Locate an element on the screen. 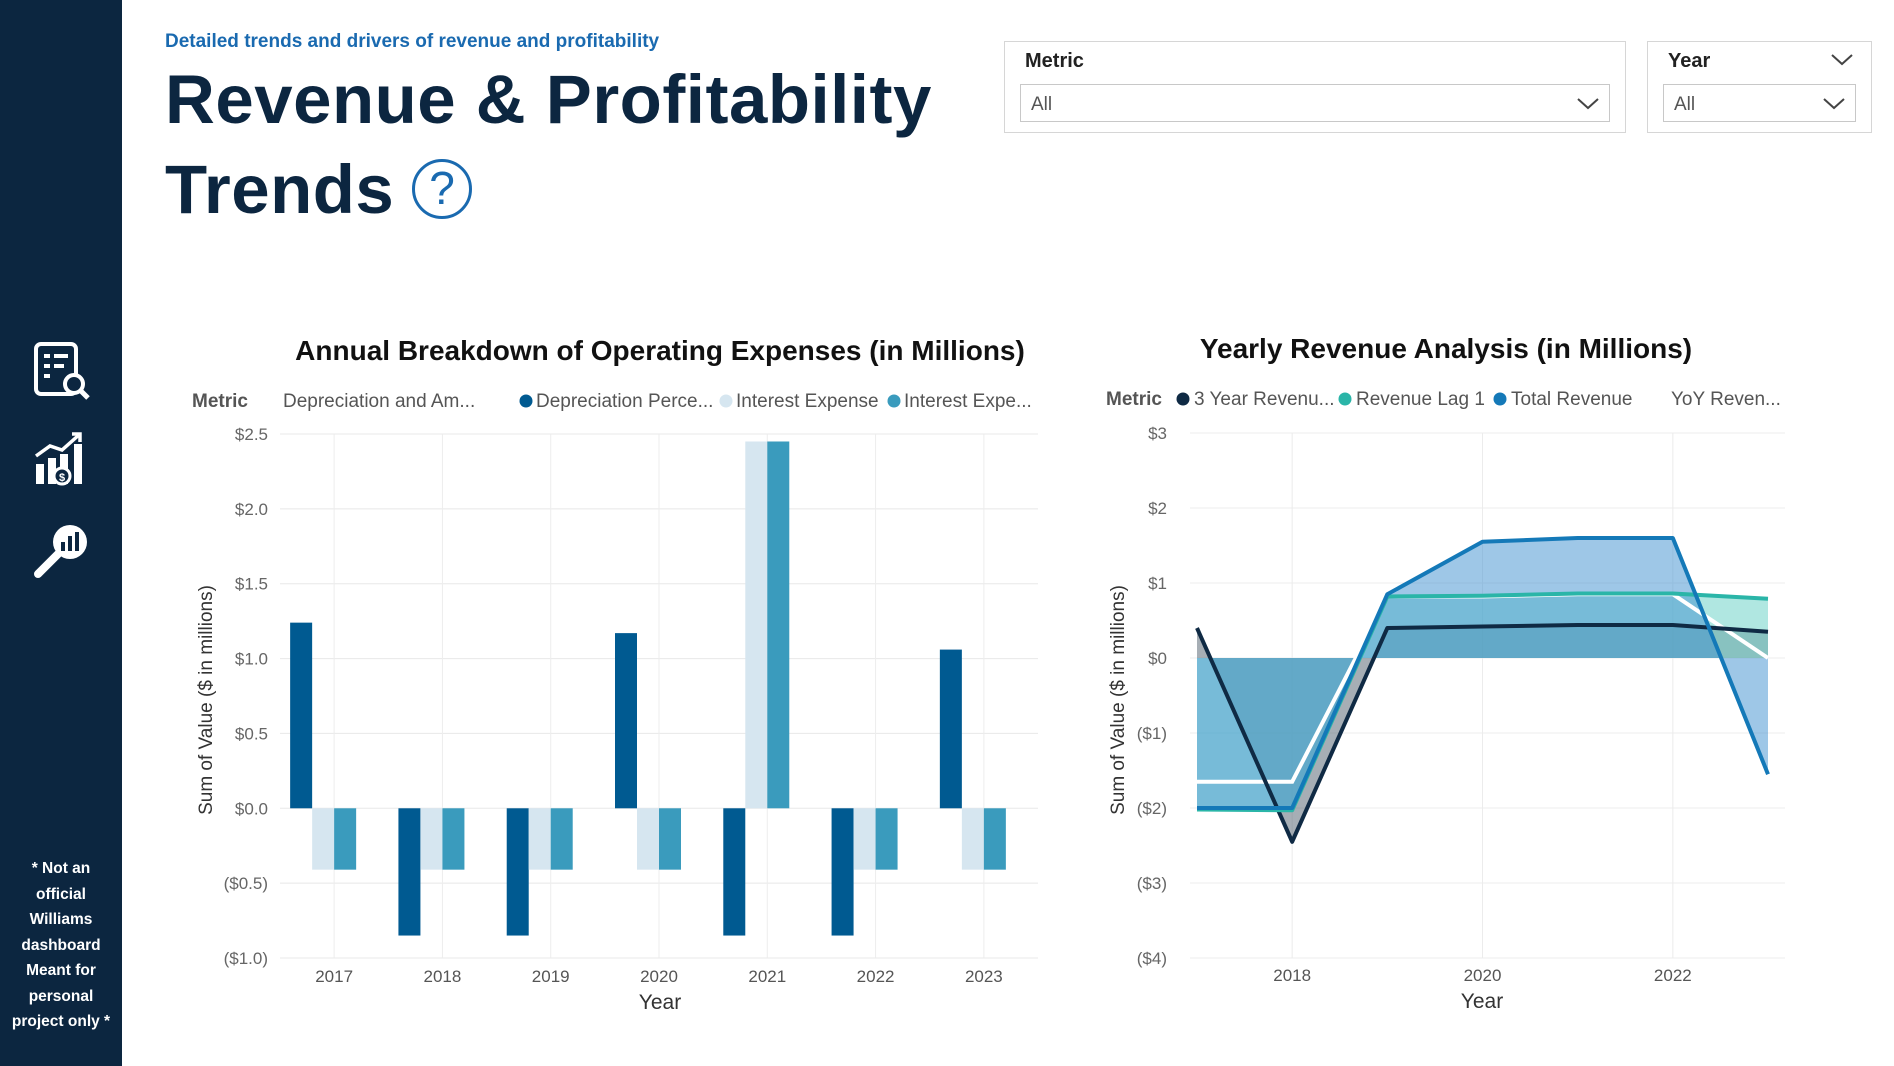  x-tick-label: 2021 is located at coordinates (767, 976).